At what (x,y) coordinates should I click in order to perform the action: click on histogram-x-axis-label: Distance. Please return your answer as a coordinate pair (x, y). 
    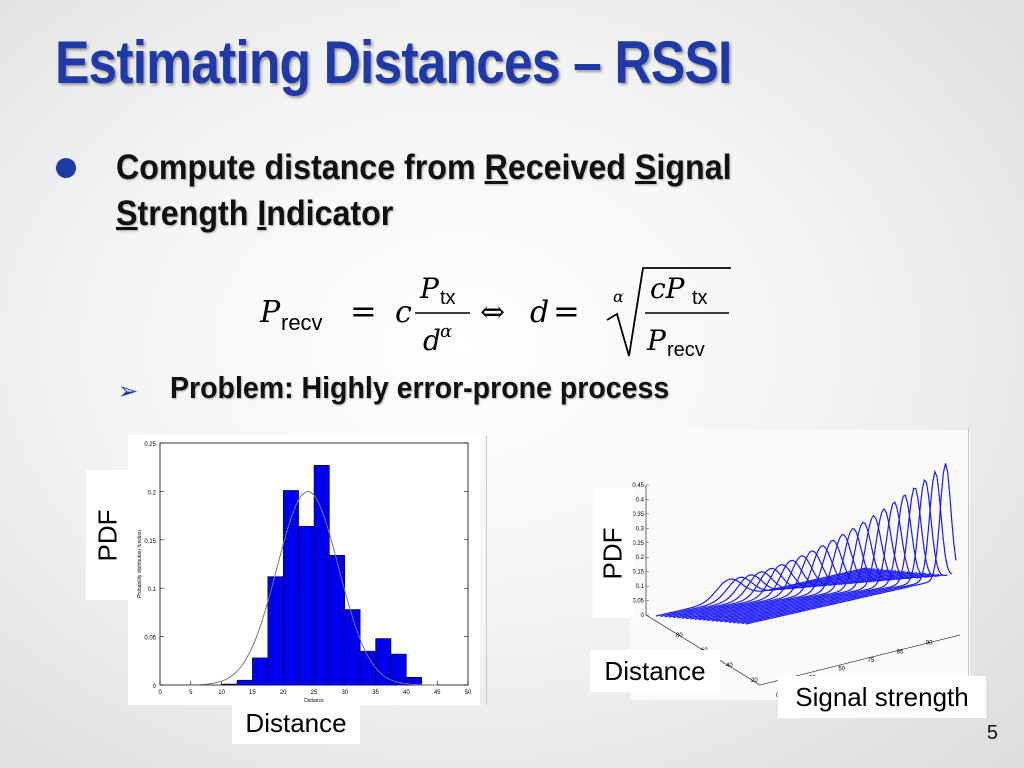
    Looking at the image, I should click on (314, 701).